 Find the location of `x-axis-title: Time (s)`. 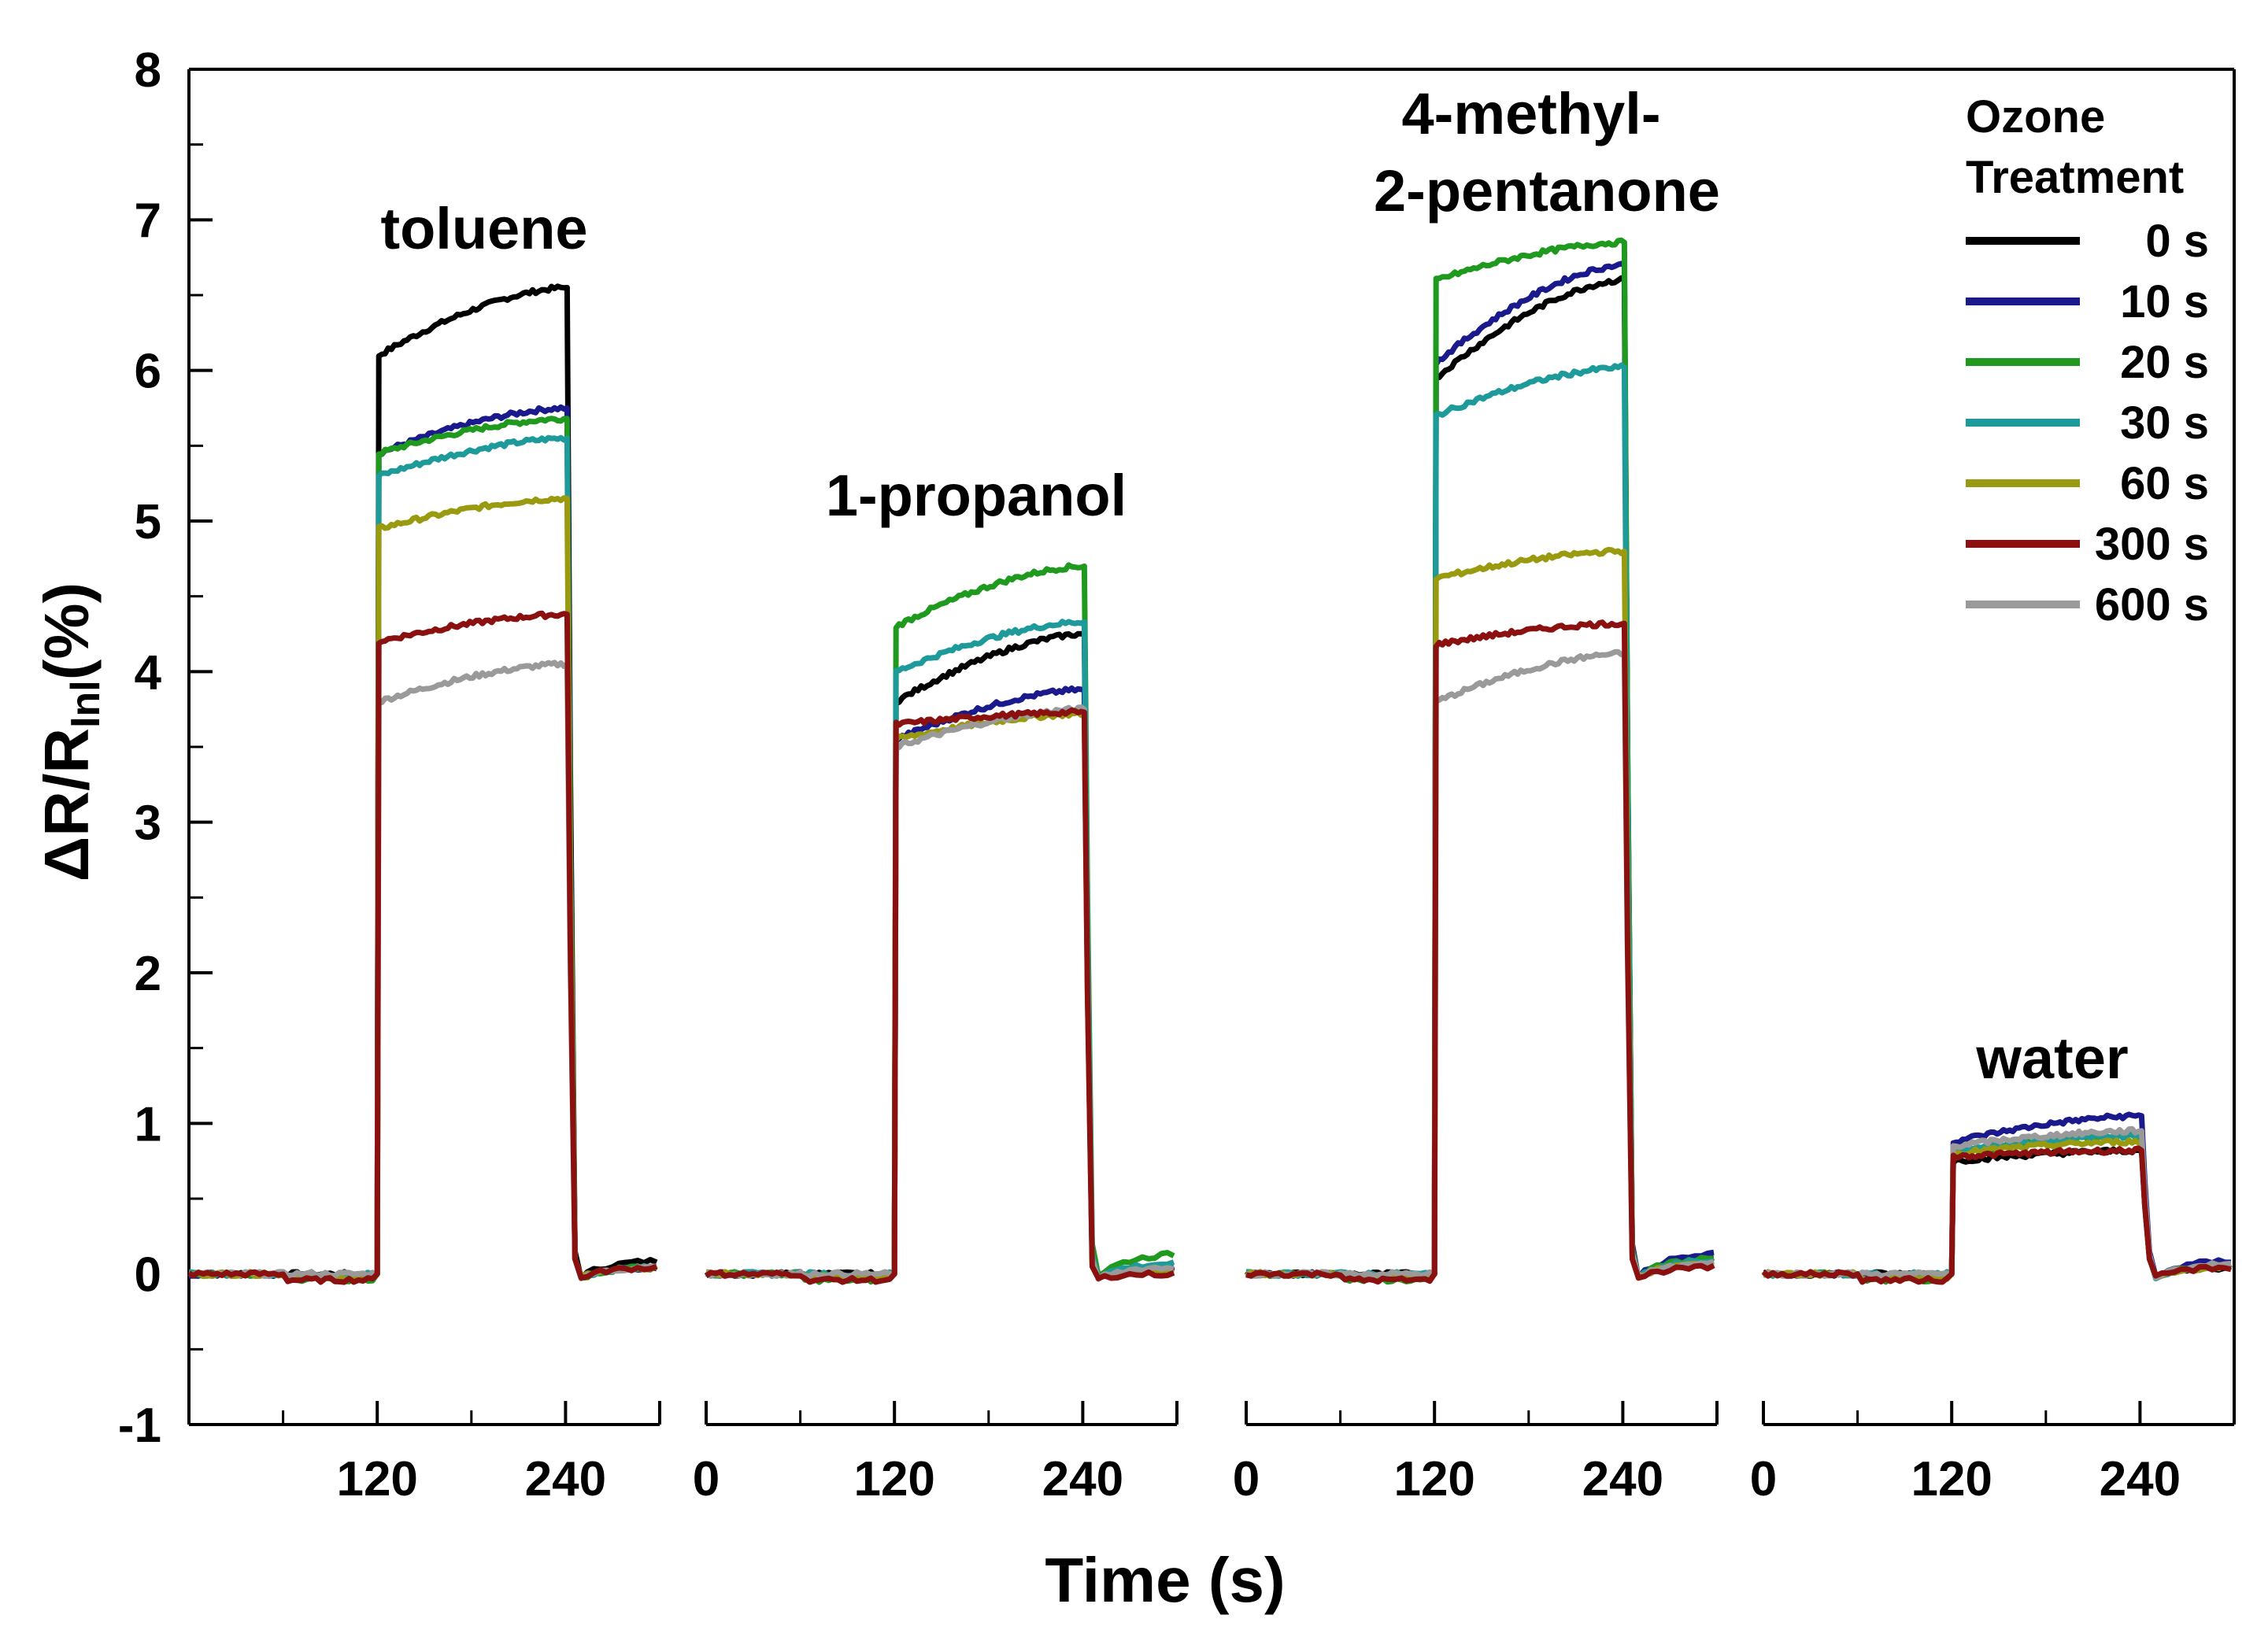

x-axis-title: Time (s) is located at coordinates (1165, 1580).